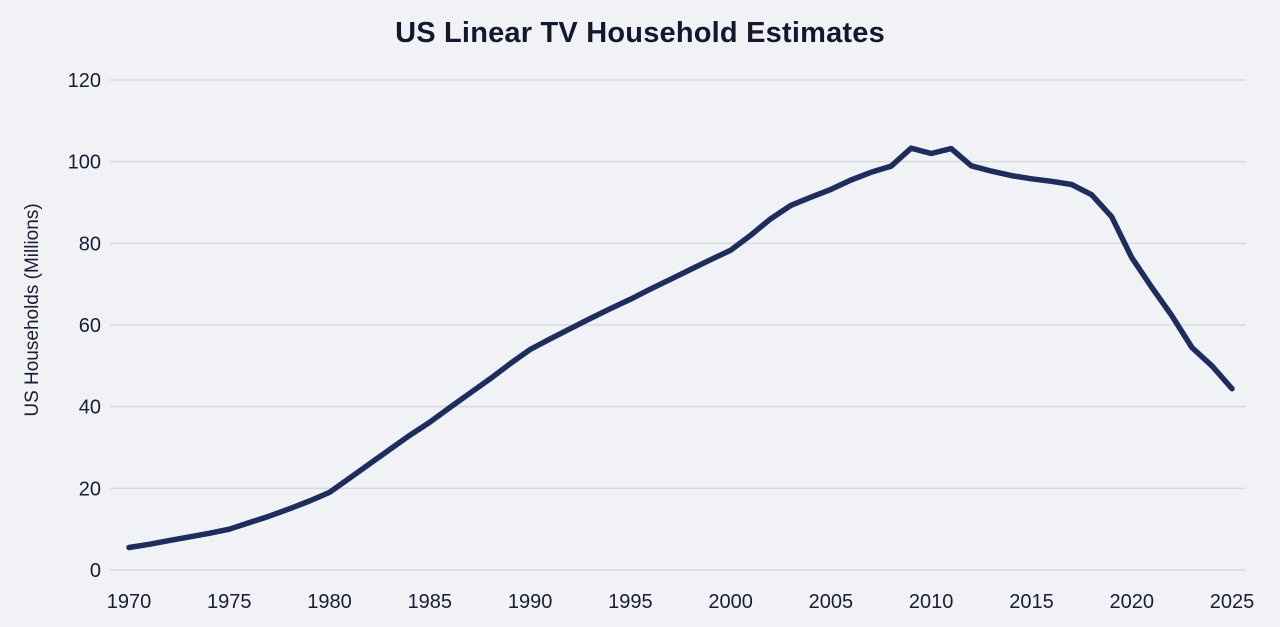  What do you see at coordinates (90, 489) in the screenshot?
I see `y-tick-label-20: 20` at bounding box center [90, 489].